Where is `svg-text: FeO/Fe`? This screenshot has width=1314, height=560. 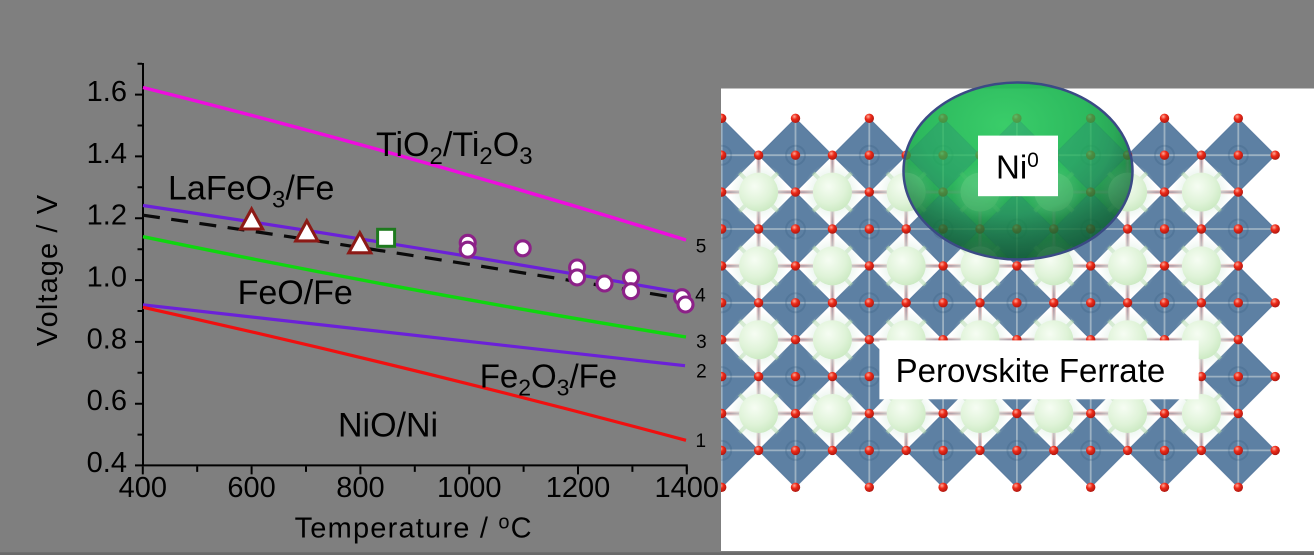
svg-text: FeO/Fe is located at coordinates (295, 293).